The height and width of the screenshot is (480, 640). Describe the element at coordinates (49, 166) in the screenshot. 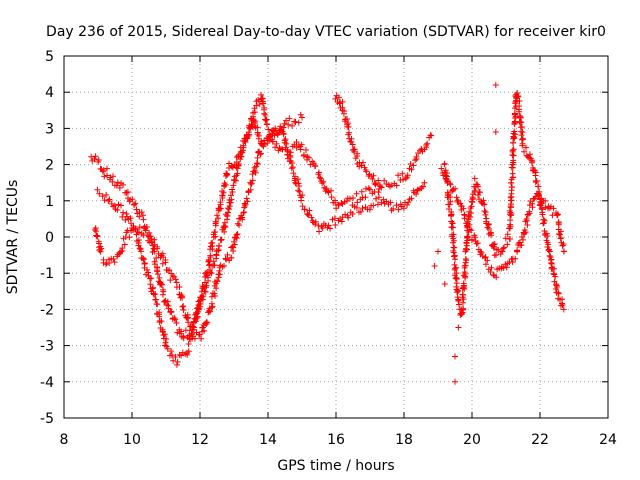

I see `y-tick-label: 2` at that location.